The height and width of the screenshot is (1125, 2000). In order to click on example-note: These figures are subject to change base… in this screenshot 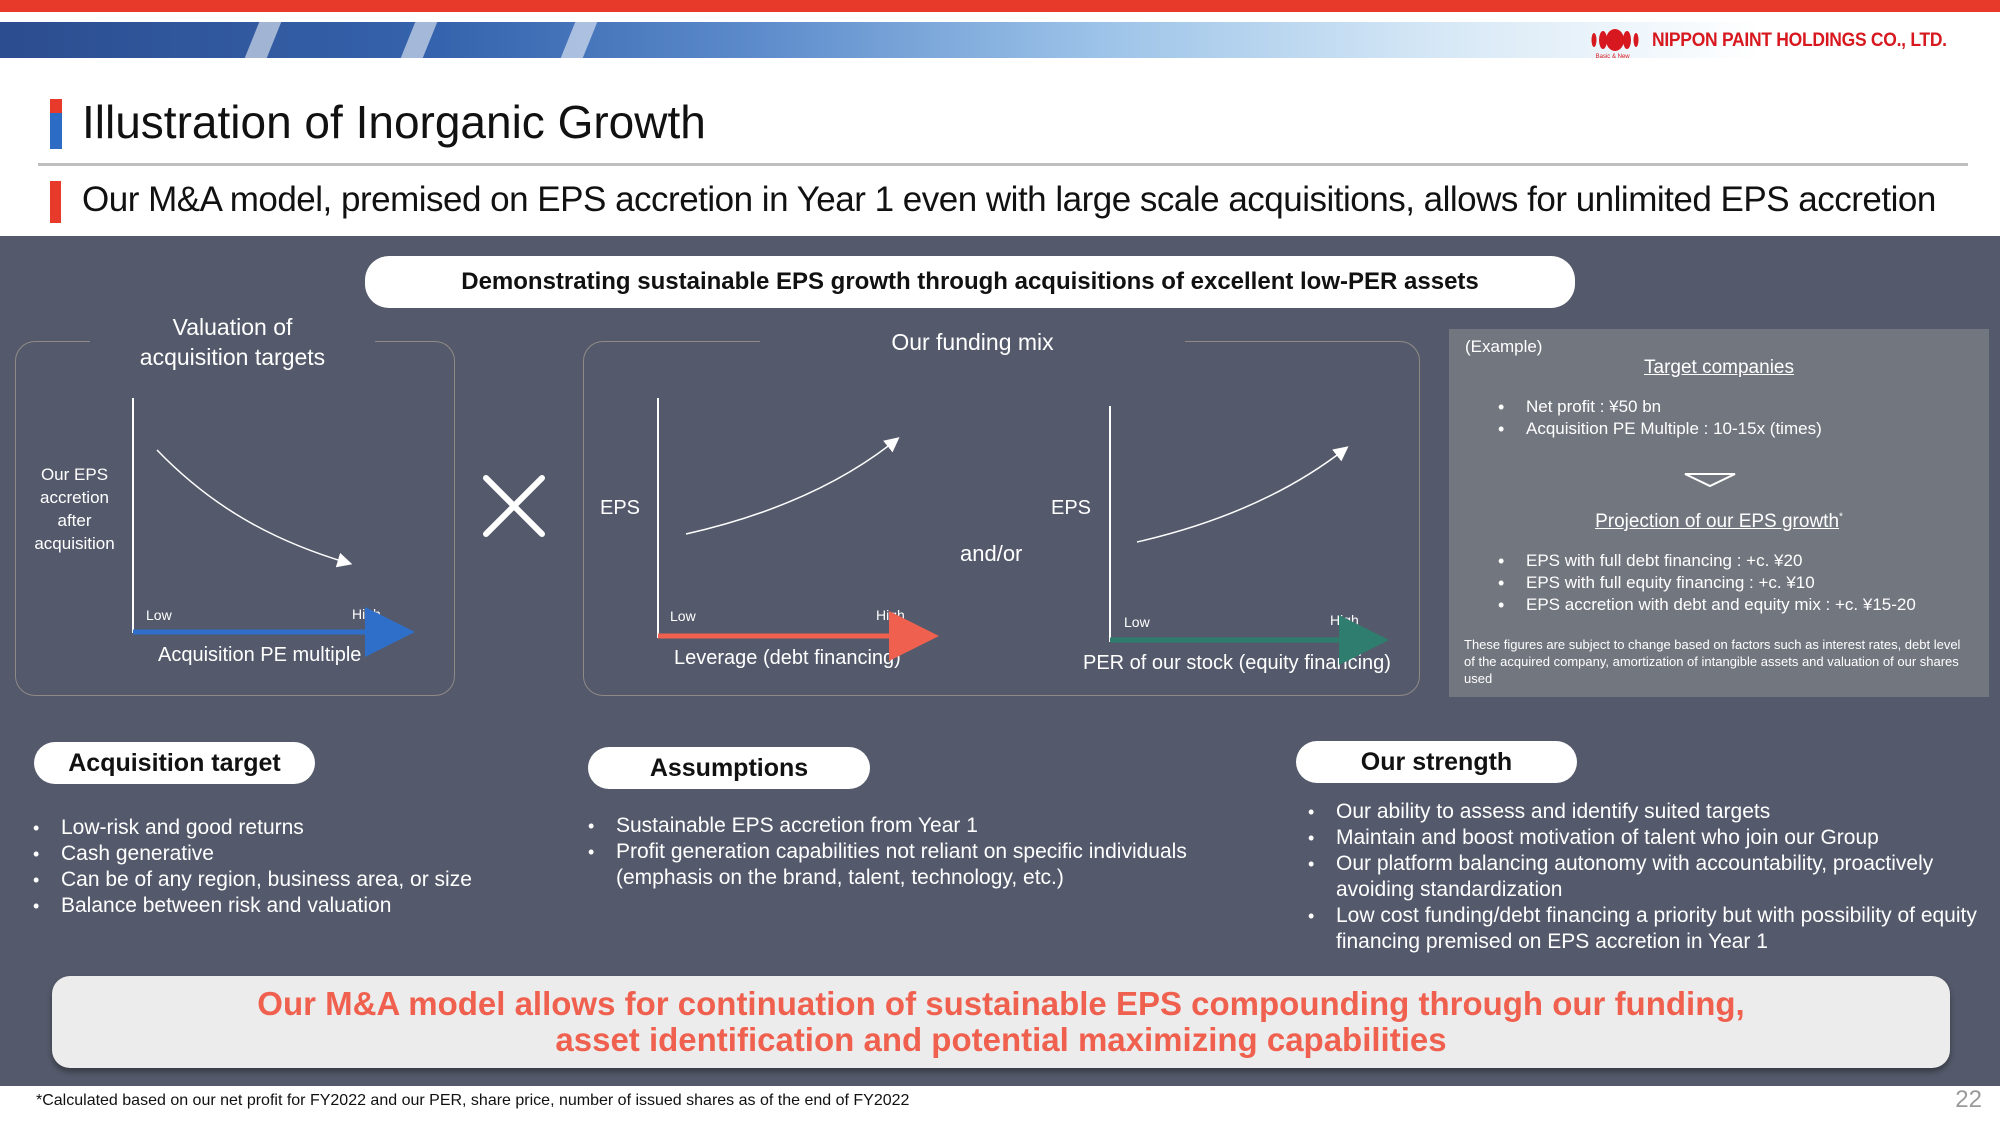, I will do `click(1712, 661)`.